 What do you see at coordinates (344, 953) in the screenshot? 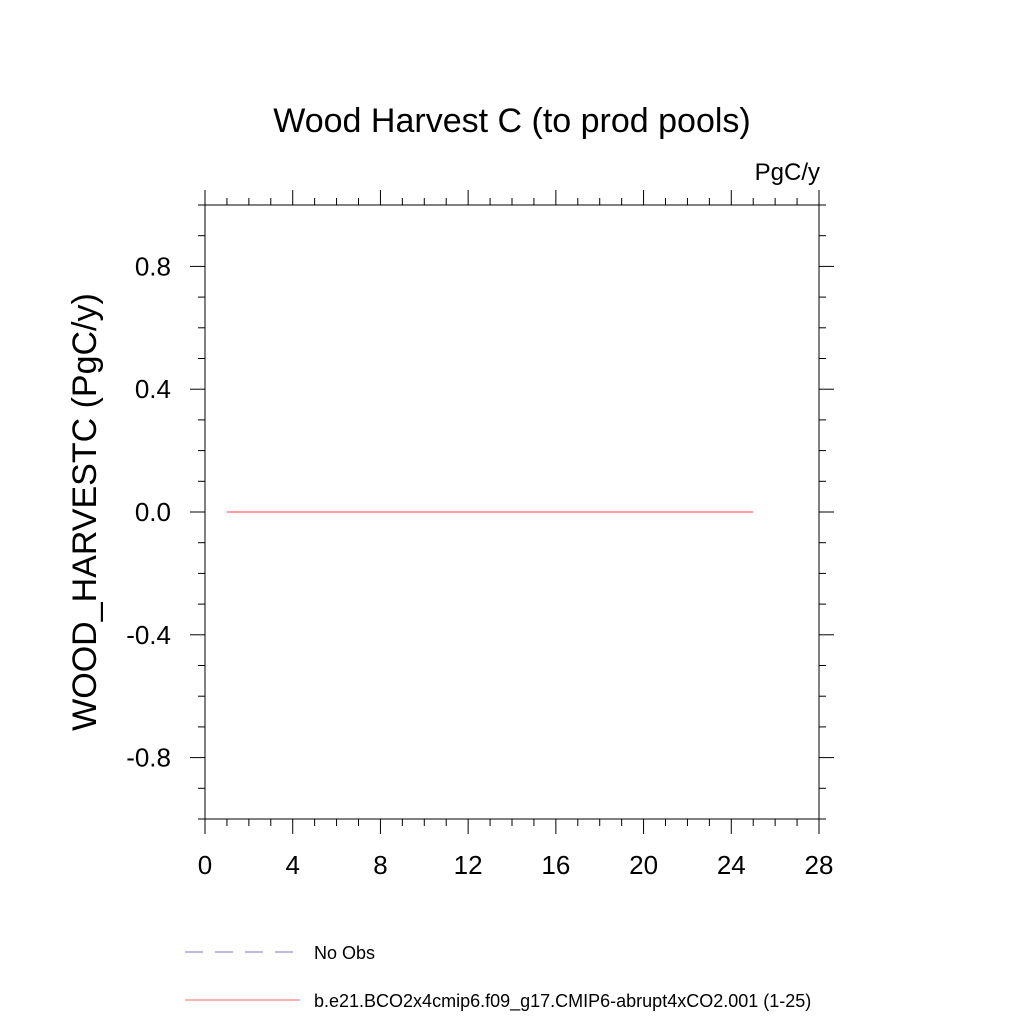
I see `legend-label-no-obs: No Obs` at bounding box center [344, 953].